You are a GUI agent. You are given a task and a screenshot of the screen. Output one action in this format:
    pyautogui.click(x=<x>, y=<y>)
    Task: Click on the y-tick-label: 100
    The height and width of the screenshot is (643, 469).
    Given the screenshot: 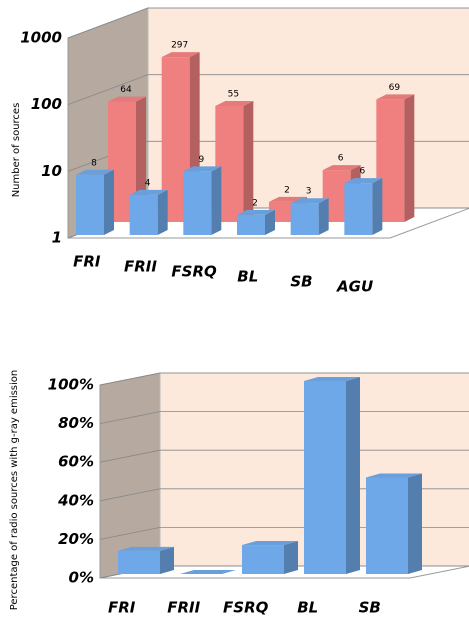 What is the action you would take?
    pyautogui.click(x=46, y=104)
    